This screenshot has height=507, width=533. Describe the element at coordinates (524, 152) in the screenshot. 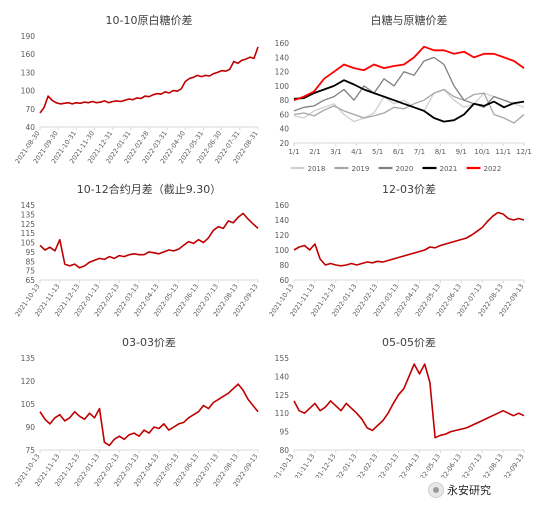

I see `x-tick-label: 12/1` at that location.